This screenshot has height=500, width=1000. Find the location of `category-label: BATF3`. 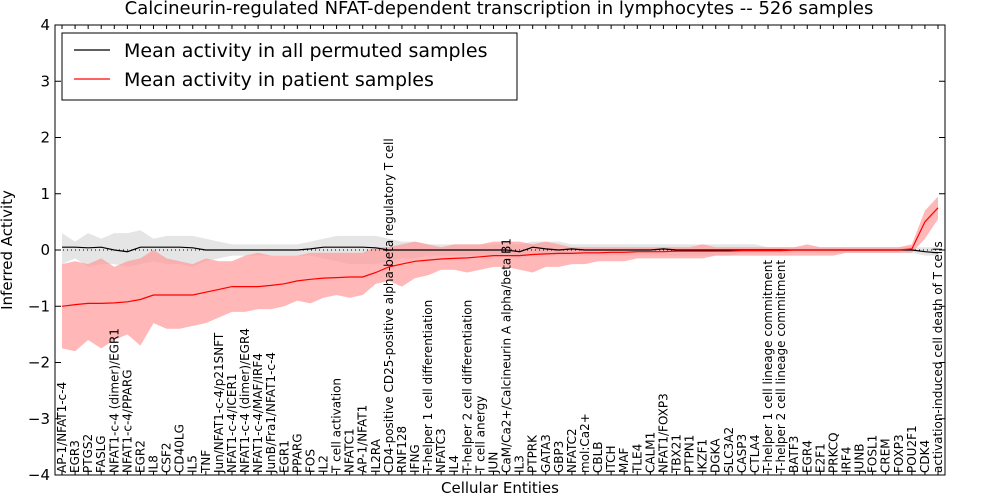

category-label: BATF3 is located at coordinates (794, 454).